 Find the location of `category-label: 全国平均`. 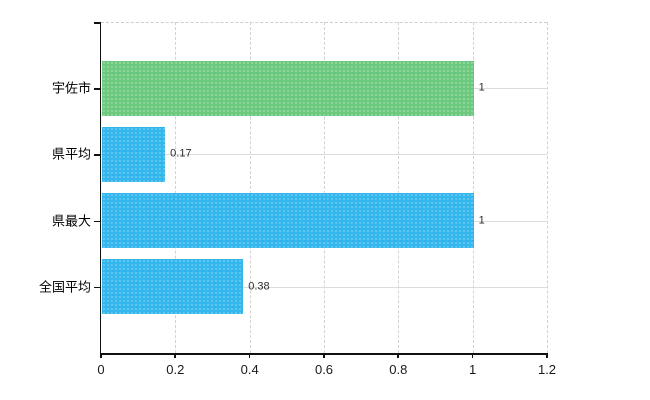

category-label: 全国平均 is located at coordinates (64, 287).